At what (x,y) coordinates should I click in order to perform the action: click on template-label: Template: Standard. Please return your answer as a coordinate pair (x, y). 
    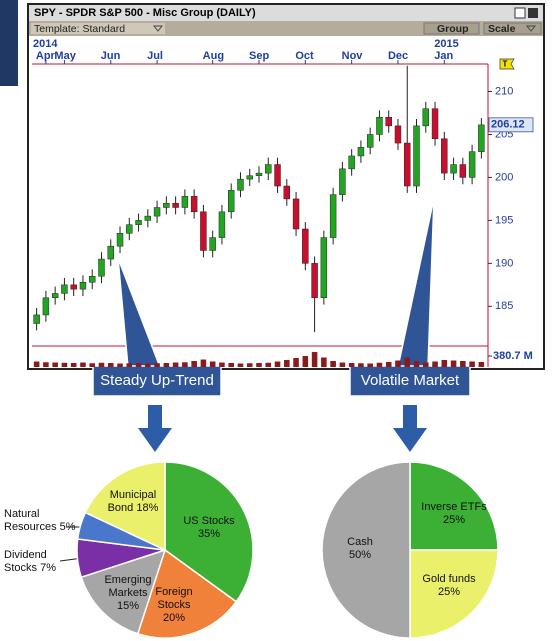
    Looking at the image, I should click on (79, 29).